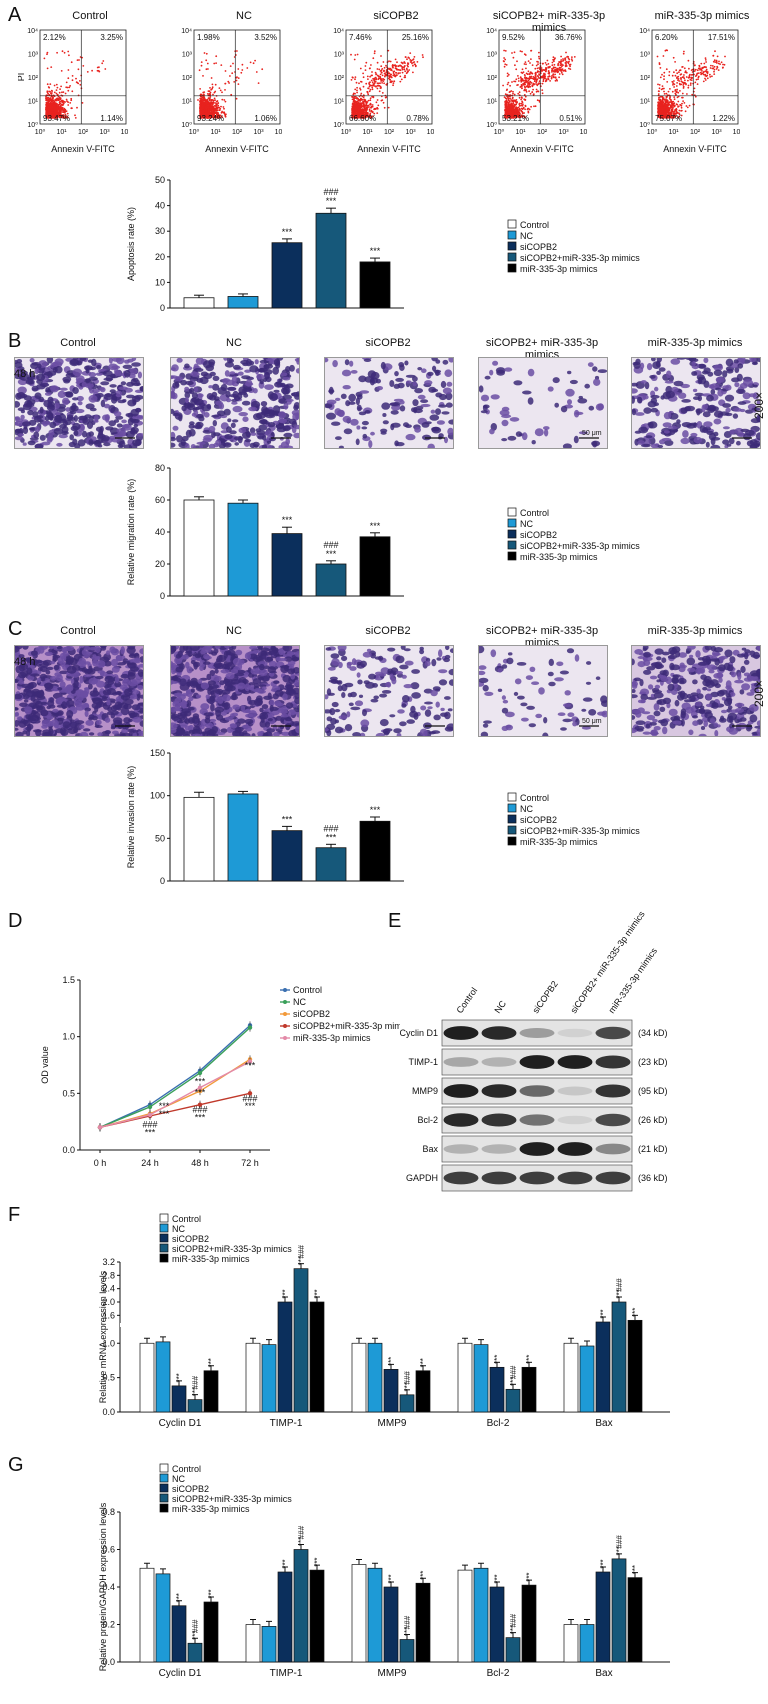 Image resolution: width=768 pixels, height=1704 pixels. I want to click on protein-band, so click(461, 1062).